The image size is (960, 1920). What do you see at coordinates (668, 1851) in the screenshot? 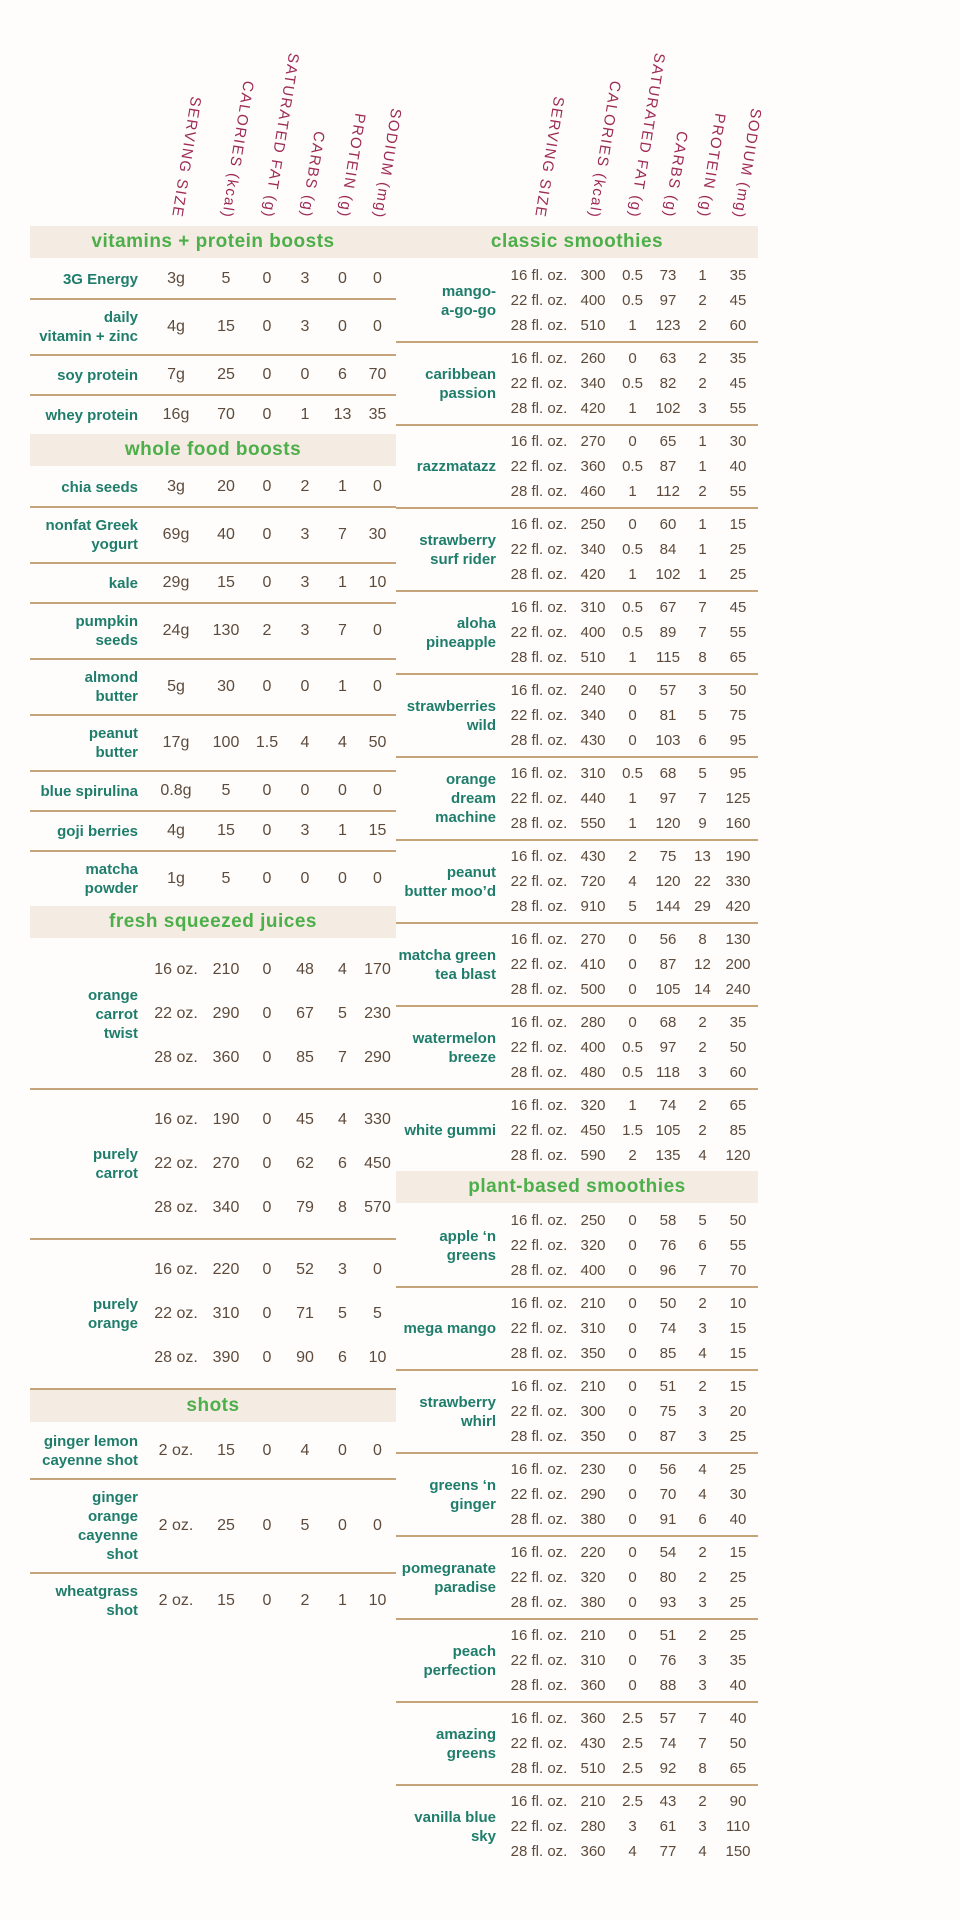
I see `carbs-value: 77` at bounding box center [668, 1851].